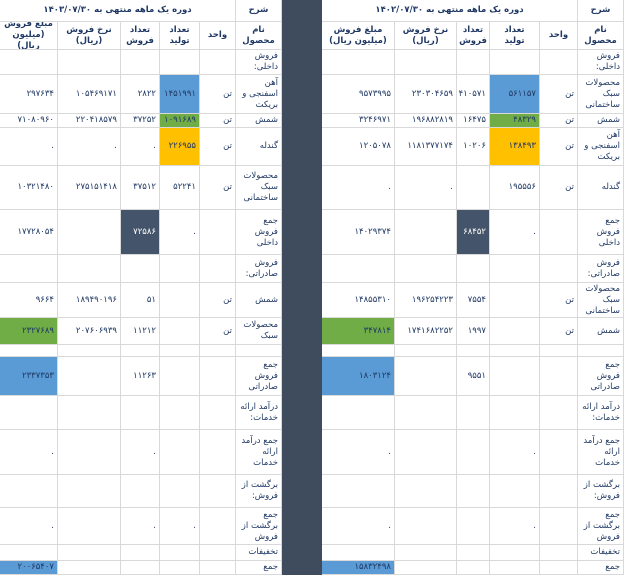 This screenshot has width=624, height=575. What do you see at coordinates (259, 526) in the screenshot?
I see `row-label: جمع برگشت از فروش` at bounding box center [259, 526].